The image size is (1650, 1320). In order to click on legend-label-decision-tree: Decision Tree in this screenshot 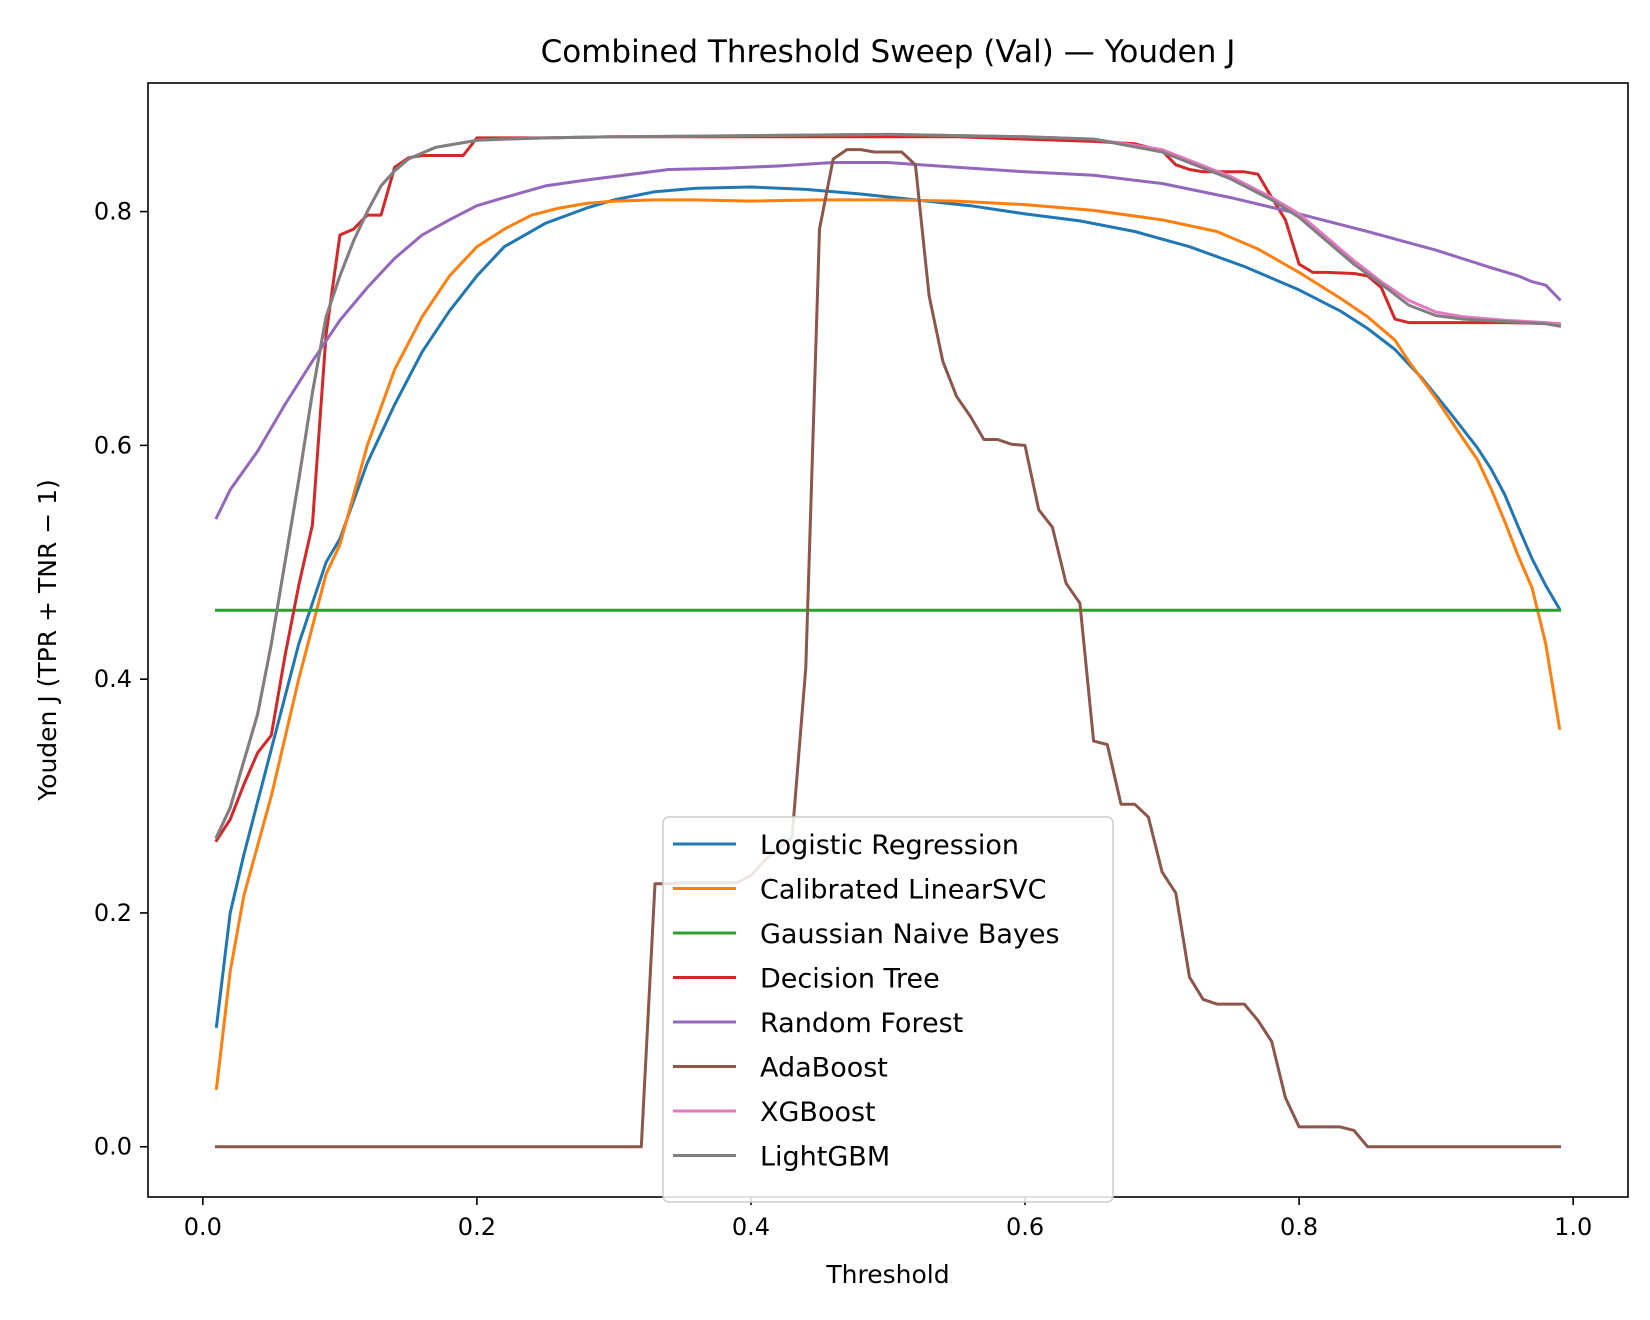, I will do `click(850, 979)`.